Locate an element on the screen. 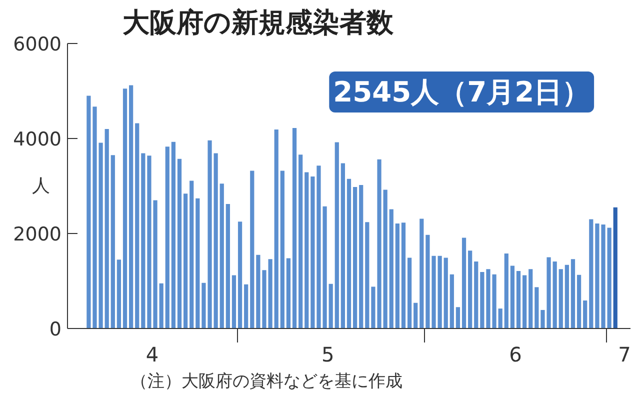 This screenshot has height=396, width=638. y-tick-label: 6000 is located at coordinates (37, 45).